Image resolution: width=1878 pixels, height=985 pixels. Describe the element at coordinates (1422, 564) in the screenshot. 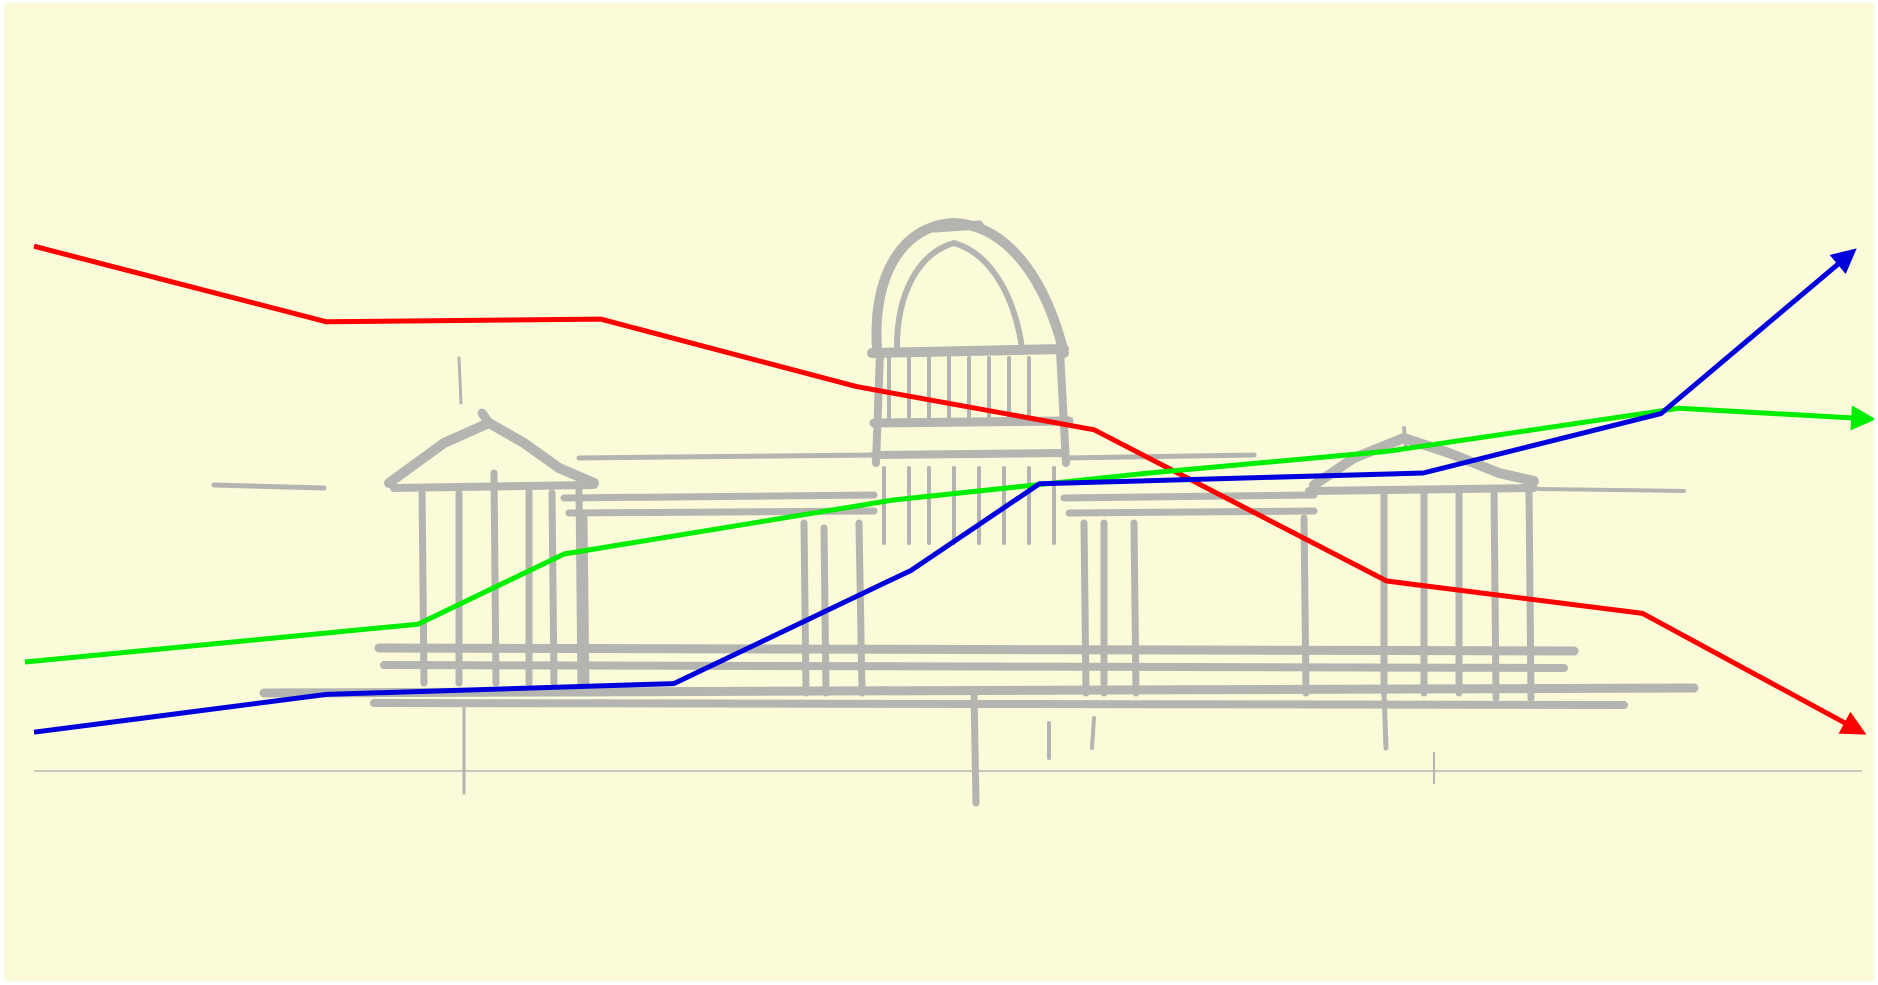

I see `right-pavilion-drawing` at that location.